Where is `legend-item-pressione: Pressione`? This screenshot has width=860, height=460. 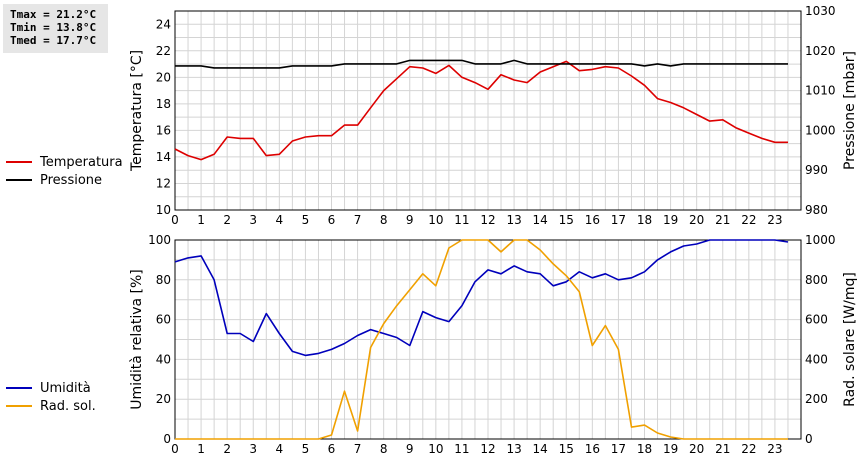
legend-item-pressione: Pressione is located at coordinates (64, 180).